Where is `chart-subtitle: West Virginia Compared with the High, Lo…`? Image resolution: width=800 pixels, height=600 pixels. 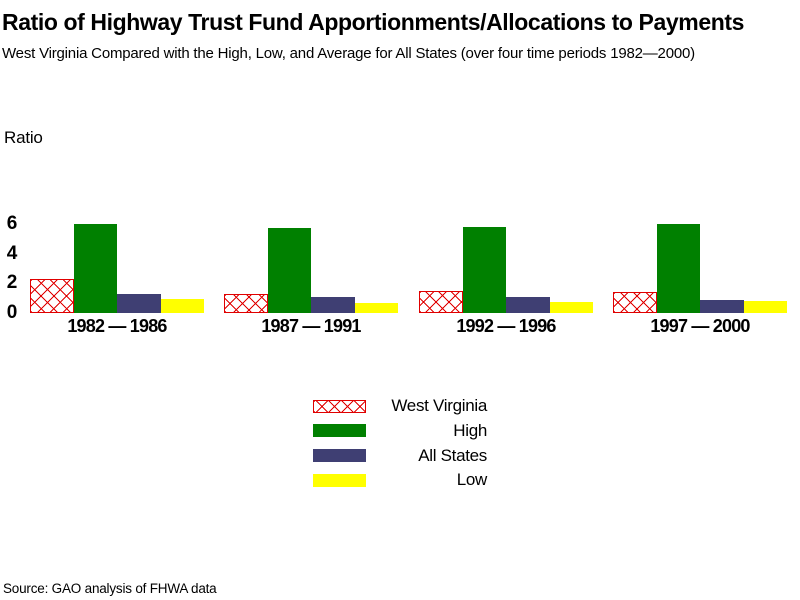
chart-subtitle: West Virginia Compared with the High, Lo… is located at coordinates (348, 53).